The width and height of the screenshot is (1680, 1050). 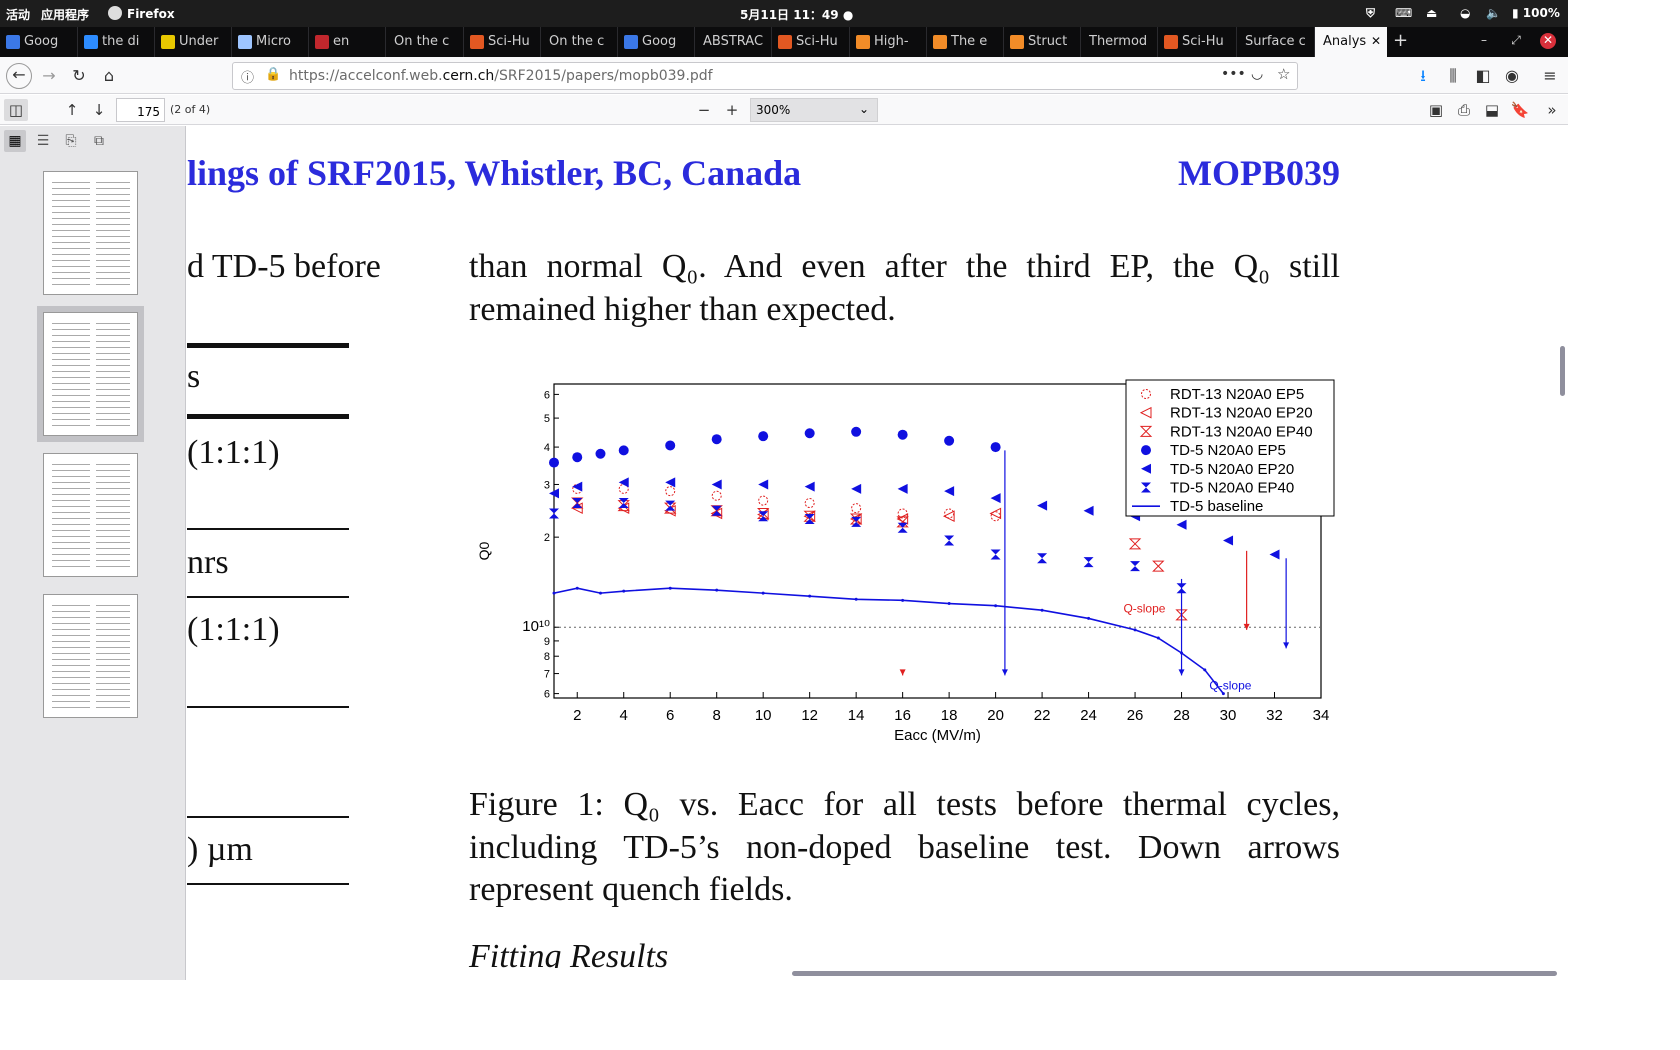 I want to click on upload-icon: ⏏, so click(x=1432, y=13).